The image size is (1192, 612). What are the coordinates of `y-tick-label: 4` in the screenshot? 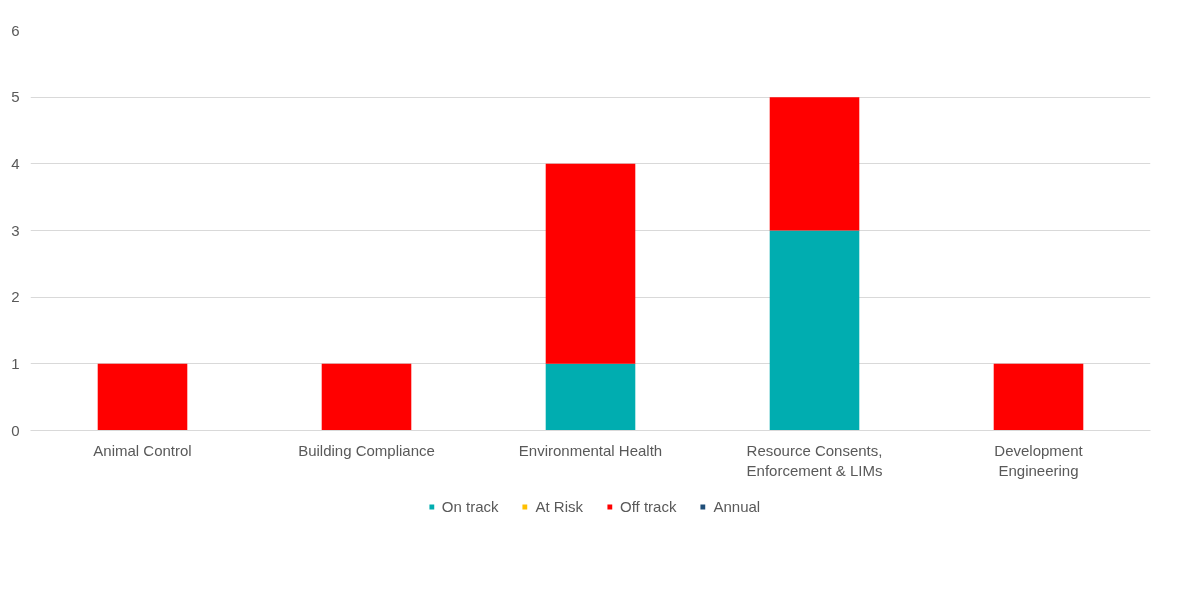 It's located at (15, 163).